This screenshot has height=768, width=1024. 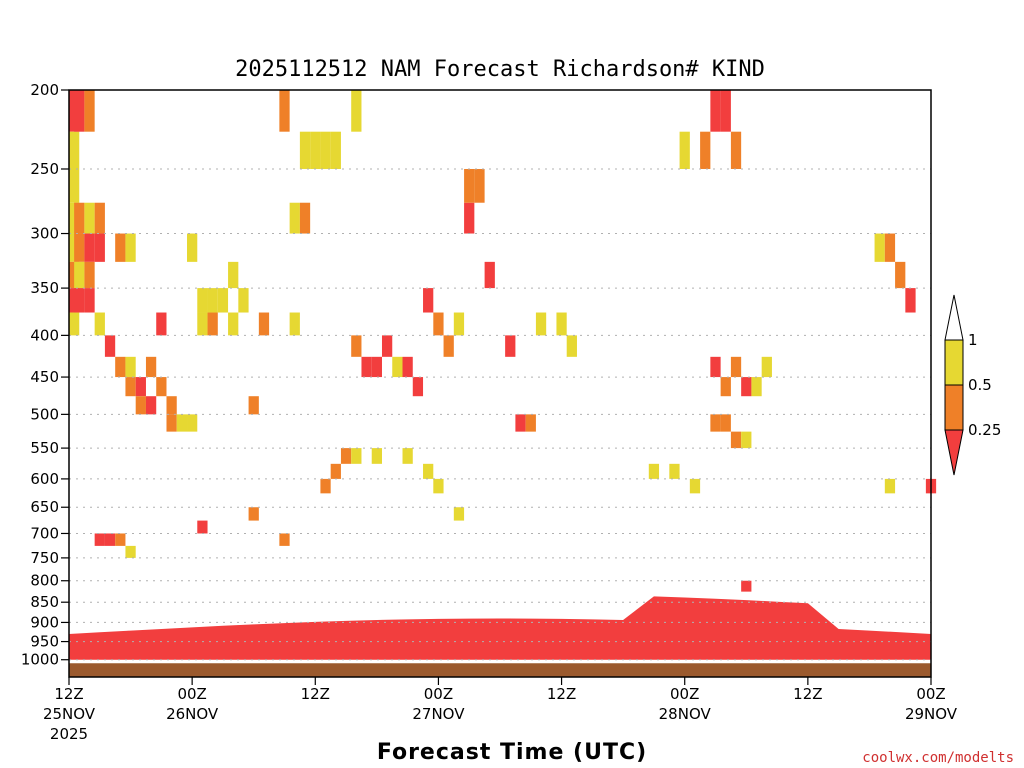 I want to click on boundary-layer-band, so click(x=500, y=628).